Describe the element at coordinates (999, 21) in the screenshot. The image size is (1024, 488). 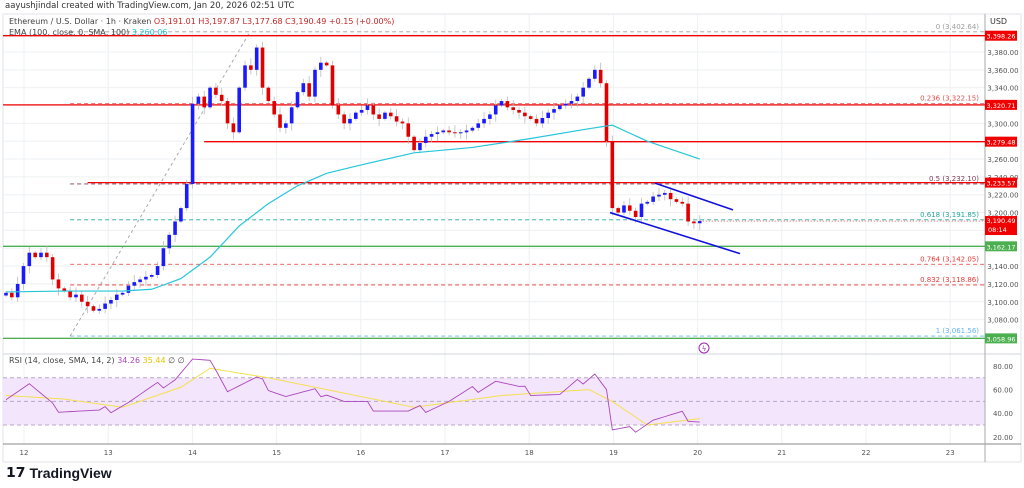
I see `currency-selector: USD` at that location.